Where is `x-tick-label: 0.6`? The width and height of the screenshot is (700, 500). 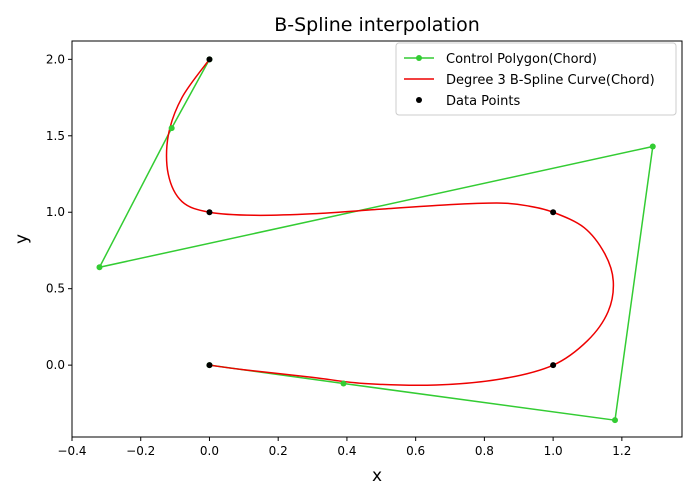
x-tick-label: 0.6 is located at coordinates (415, 451).